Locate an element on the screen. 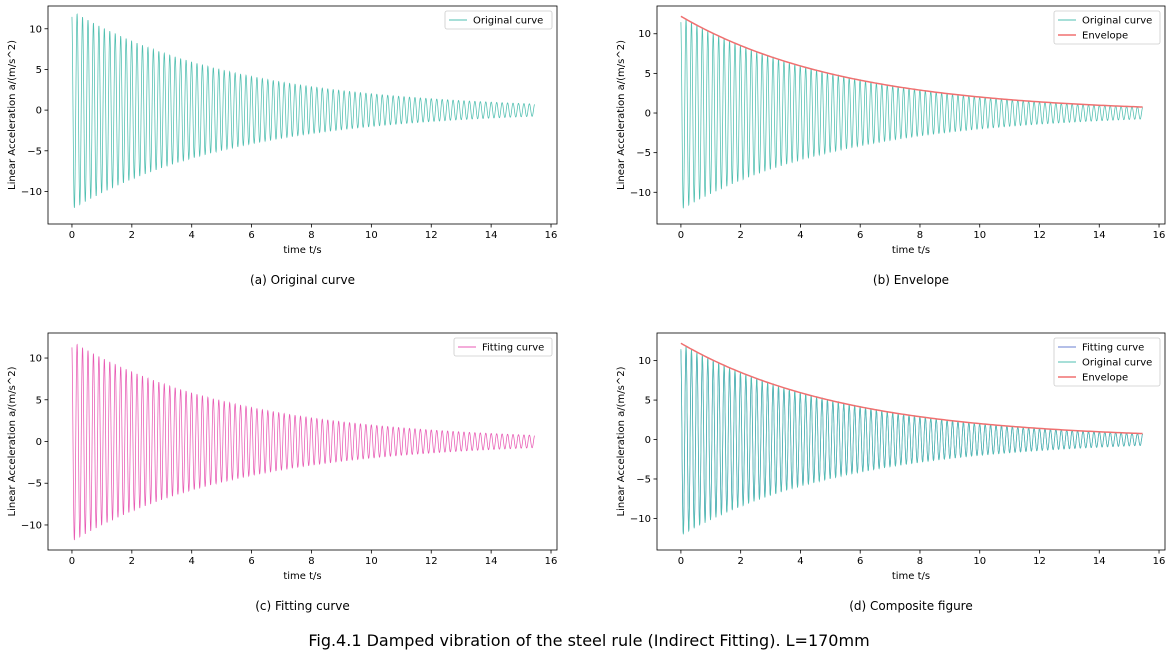 The width and height of the screenshot is (1172, 655). panel-caption: (a) Original curve is located at coordinates (302, 280).